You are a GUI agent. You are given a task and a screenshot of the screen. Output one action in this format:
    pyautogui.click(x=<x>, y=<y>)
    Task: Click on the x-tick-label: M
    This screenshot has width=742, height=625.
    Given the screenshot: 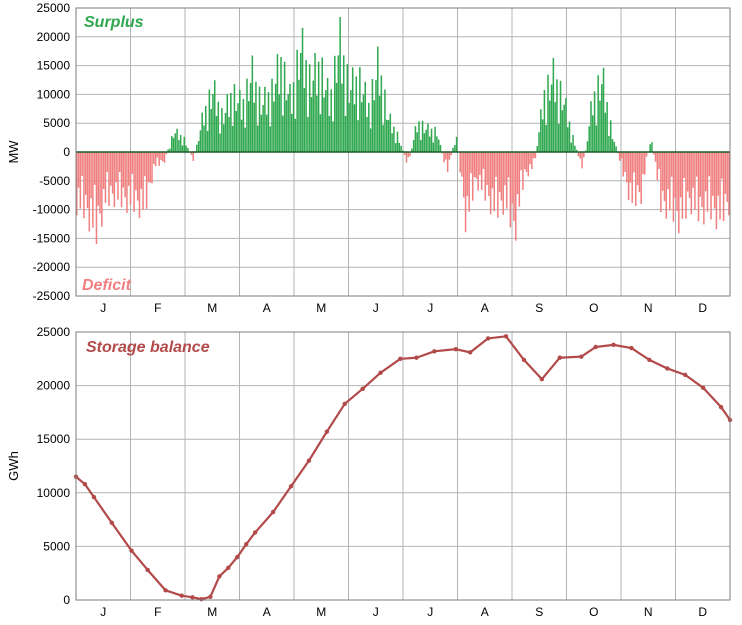 What is the action you would take?
    pyautogui.click(x=212, y=308)
    